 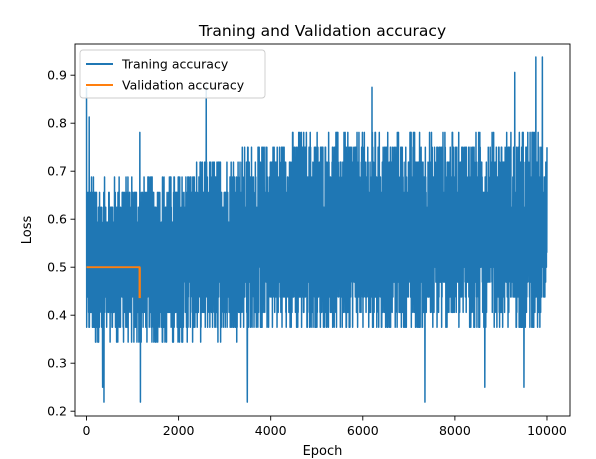 What do you see at coordinates (57, 171) in the screenshot?
I see `y-tick-label: 0.7` at bounding box center [57, 171].